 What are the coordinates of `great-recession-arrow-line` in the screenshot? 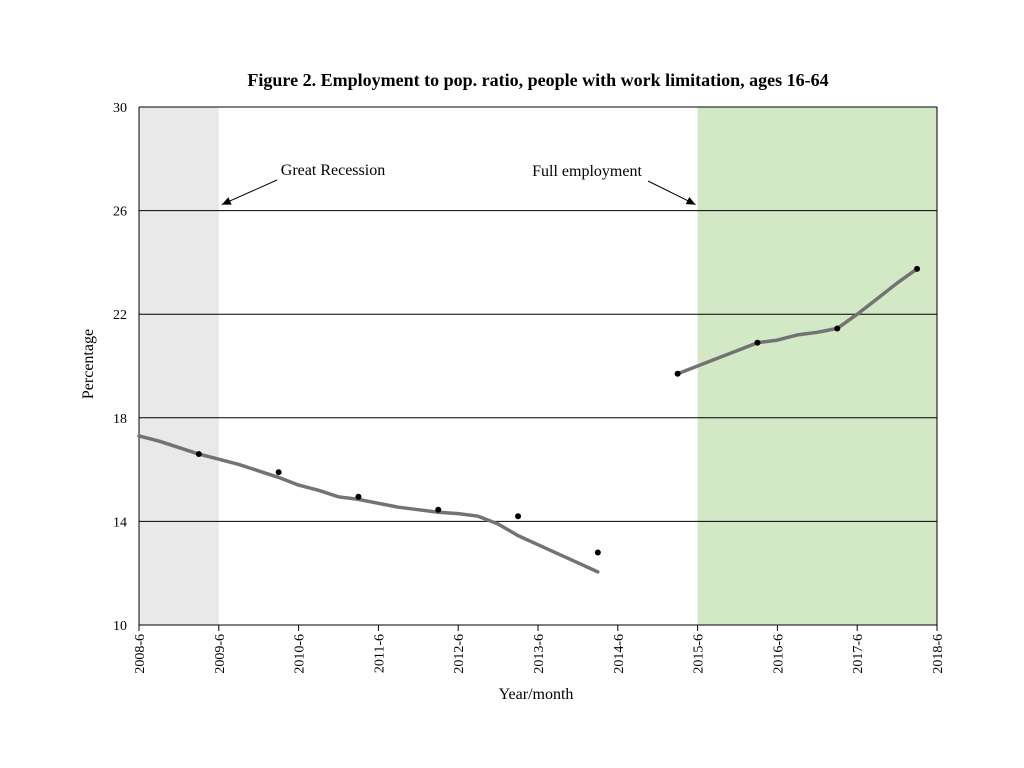 It's located at (249, 192).